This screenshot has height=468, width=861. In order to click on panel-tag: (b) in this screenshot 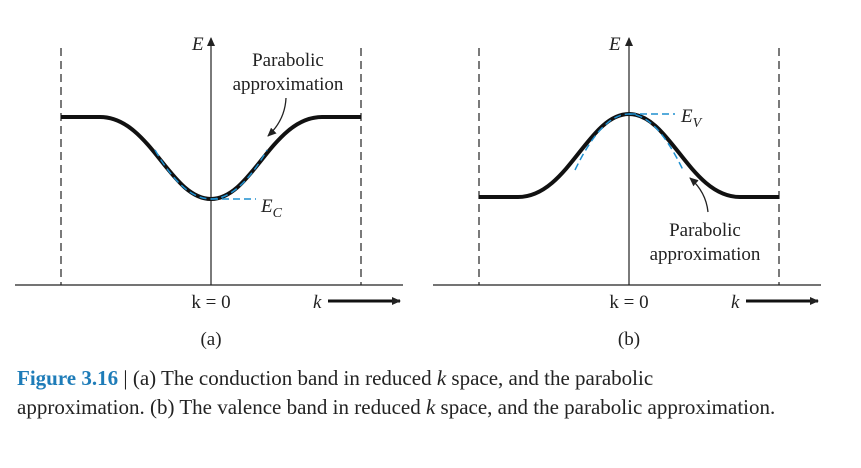, I will do `click(629, 339)`.